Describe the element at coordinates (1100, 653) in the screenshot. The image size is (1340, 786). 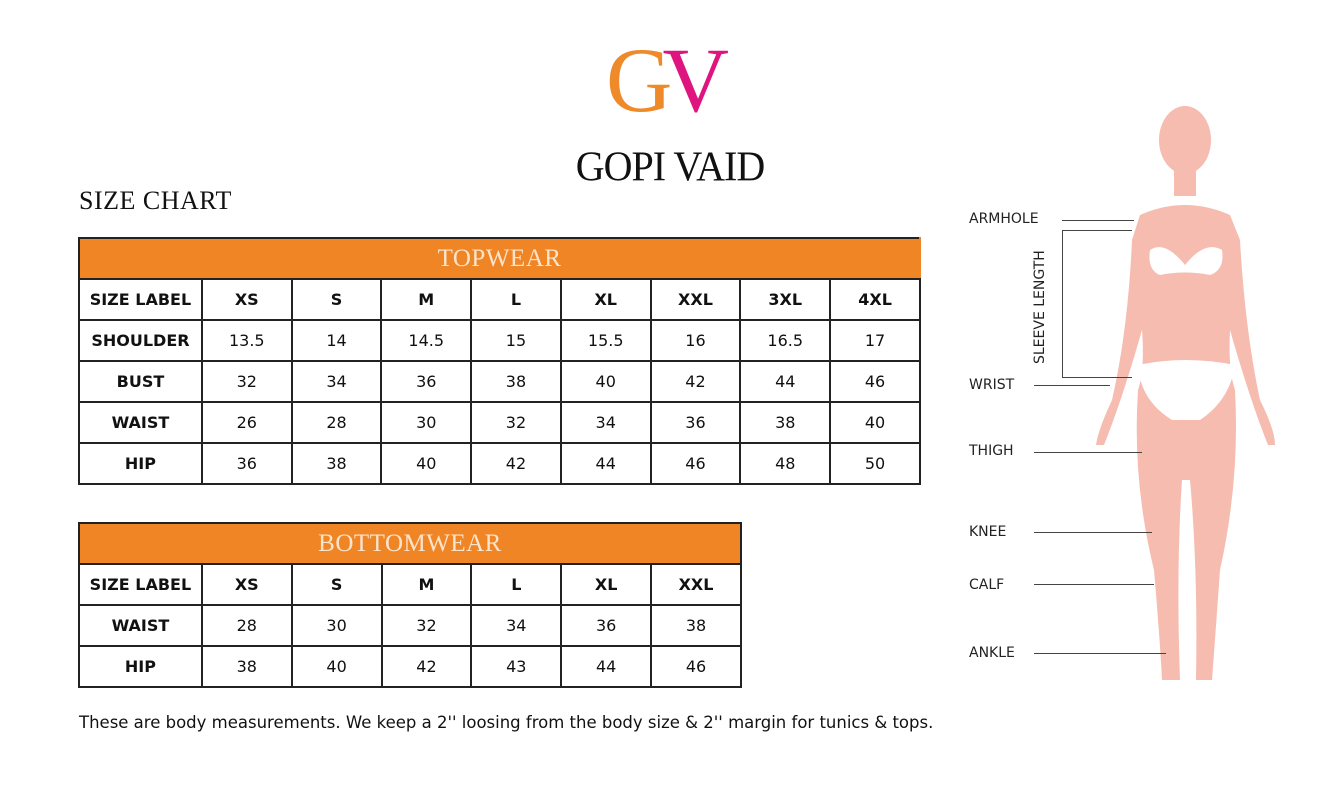
I see `ankle-line` at that location.